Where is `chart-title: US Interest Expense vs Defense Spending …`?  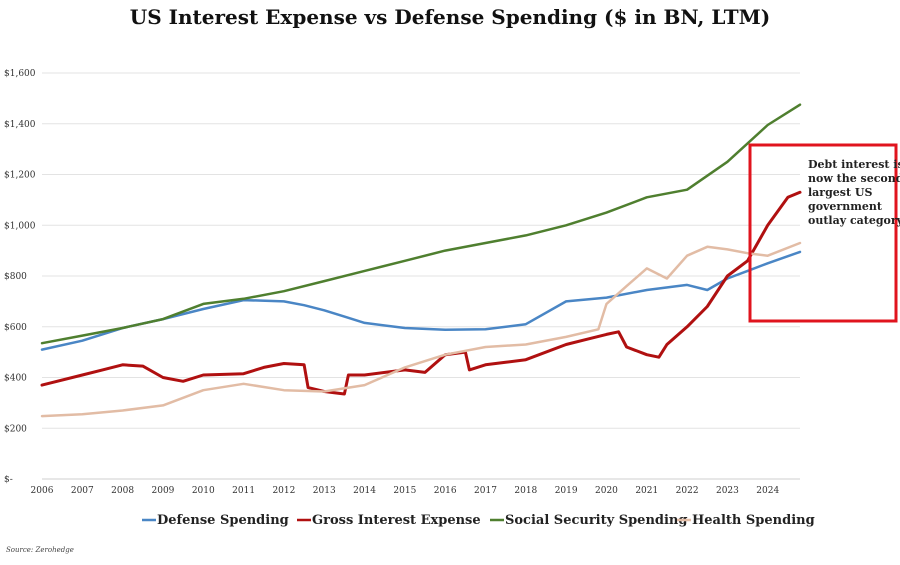
chart-title: US Interest Expense vs Defense Spending … is located at coordinates (450, 17).